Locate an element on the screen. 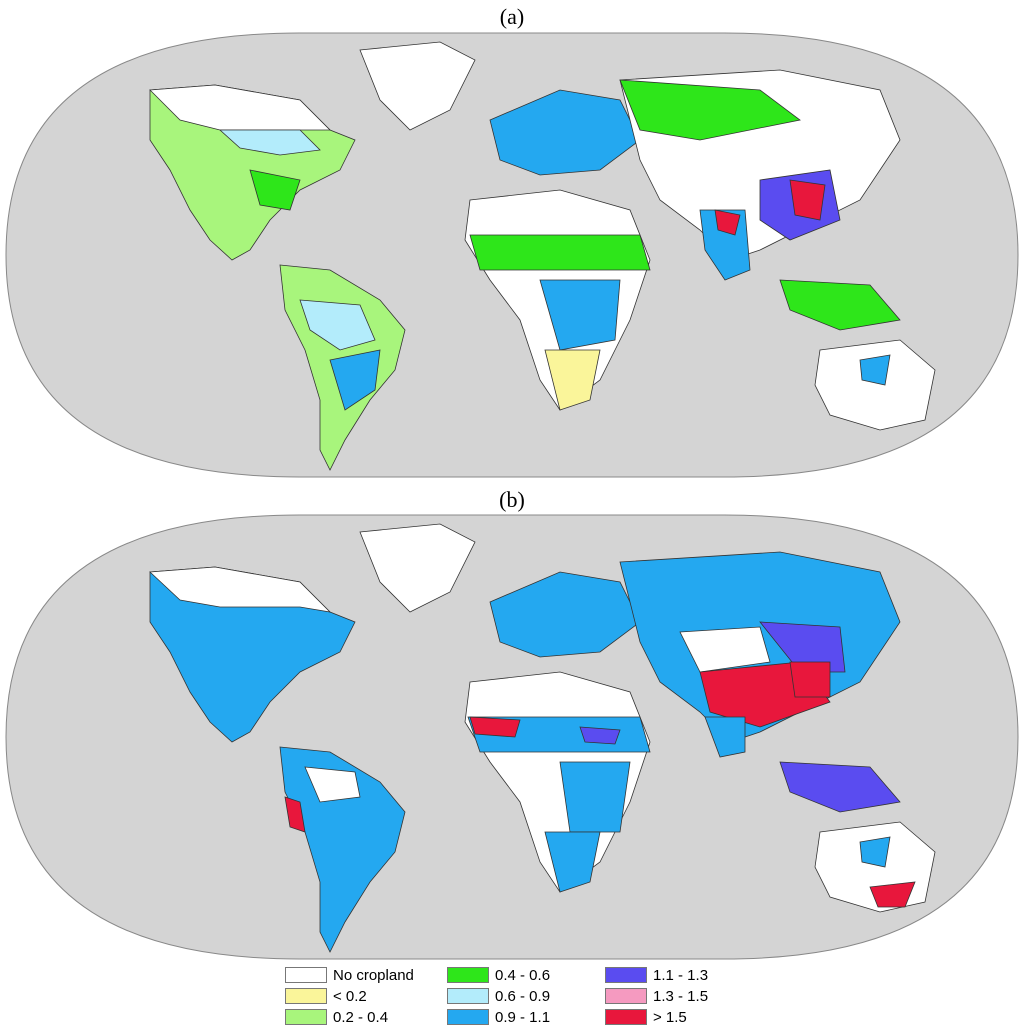 The width and height of the screenshot is (1024, 1033). legend-label: 1.1 - 1.3 is located at coordinates (681, 975).